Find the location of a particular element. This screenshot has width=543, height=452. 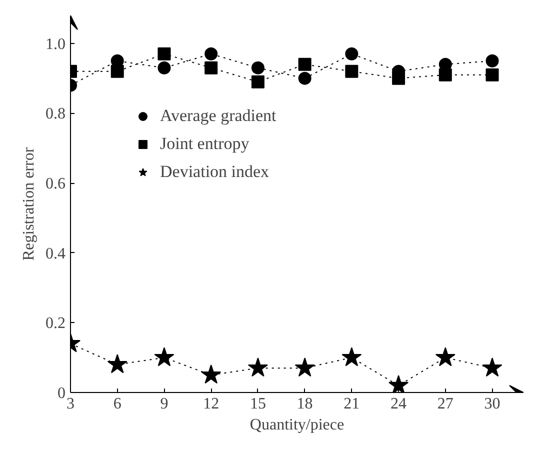

x-tick-label: 27 is located at coordinates (445, 404).